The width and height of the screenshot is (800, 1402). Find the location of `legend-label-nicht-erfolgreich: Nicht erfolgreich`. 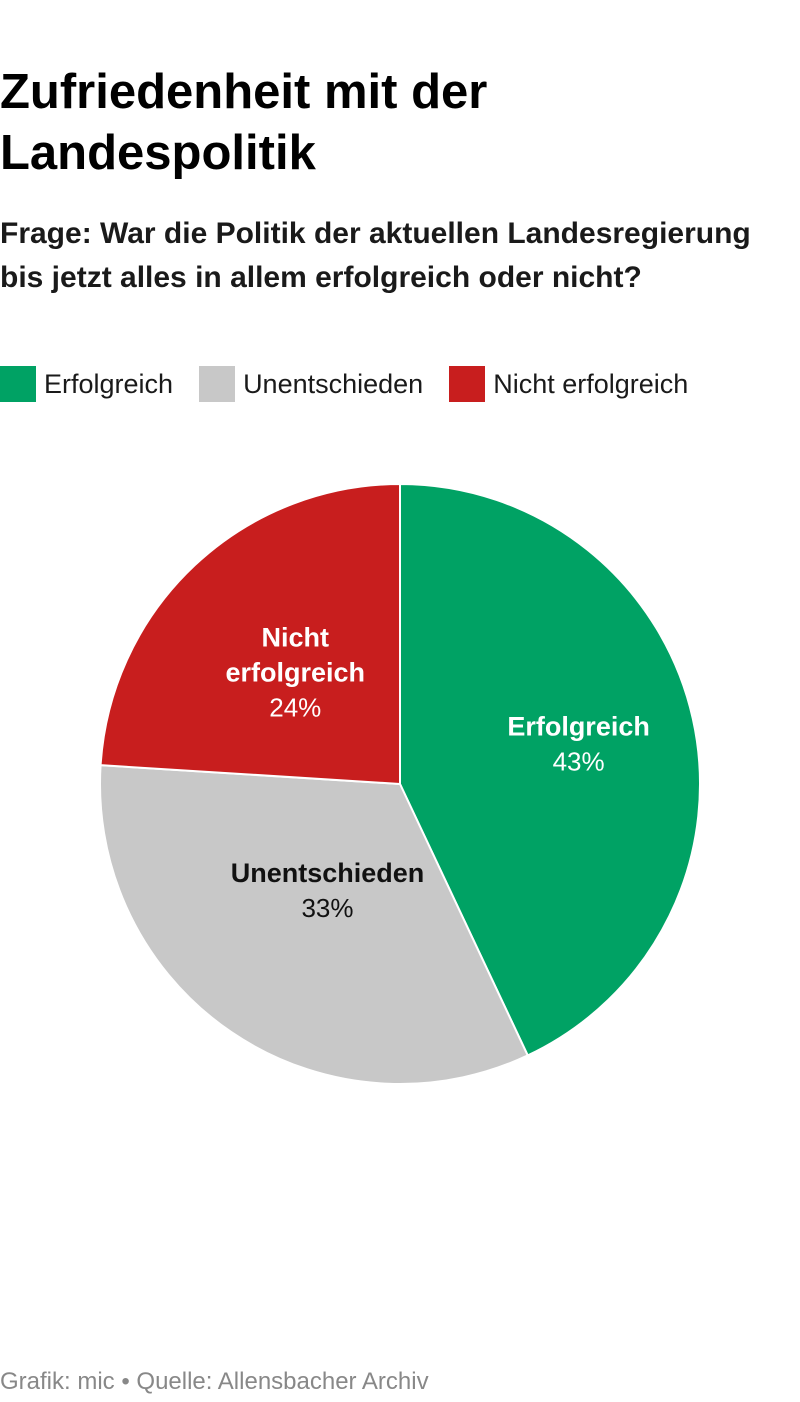

legend-label-nicht-erfolgreich: Nicht erfolgreich is located at coordinates (591, 383).